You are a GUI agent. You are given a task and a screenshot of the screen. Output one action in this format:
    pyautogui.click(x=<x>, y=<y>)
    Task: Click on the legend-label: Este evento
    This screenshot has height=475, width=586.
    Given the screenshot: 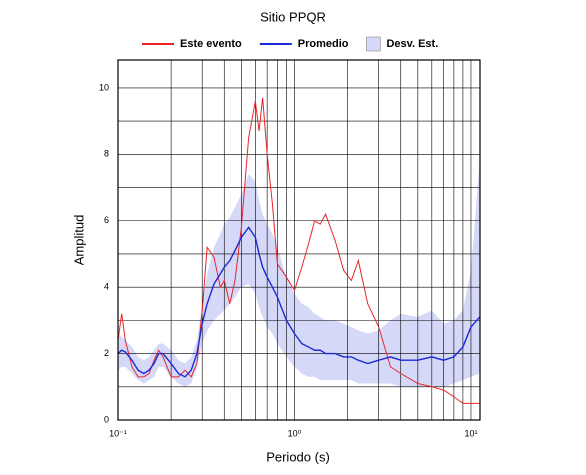 What is the action you would take?
    pyautogui.click(x=211, y=44)
    